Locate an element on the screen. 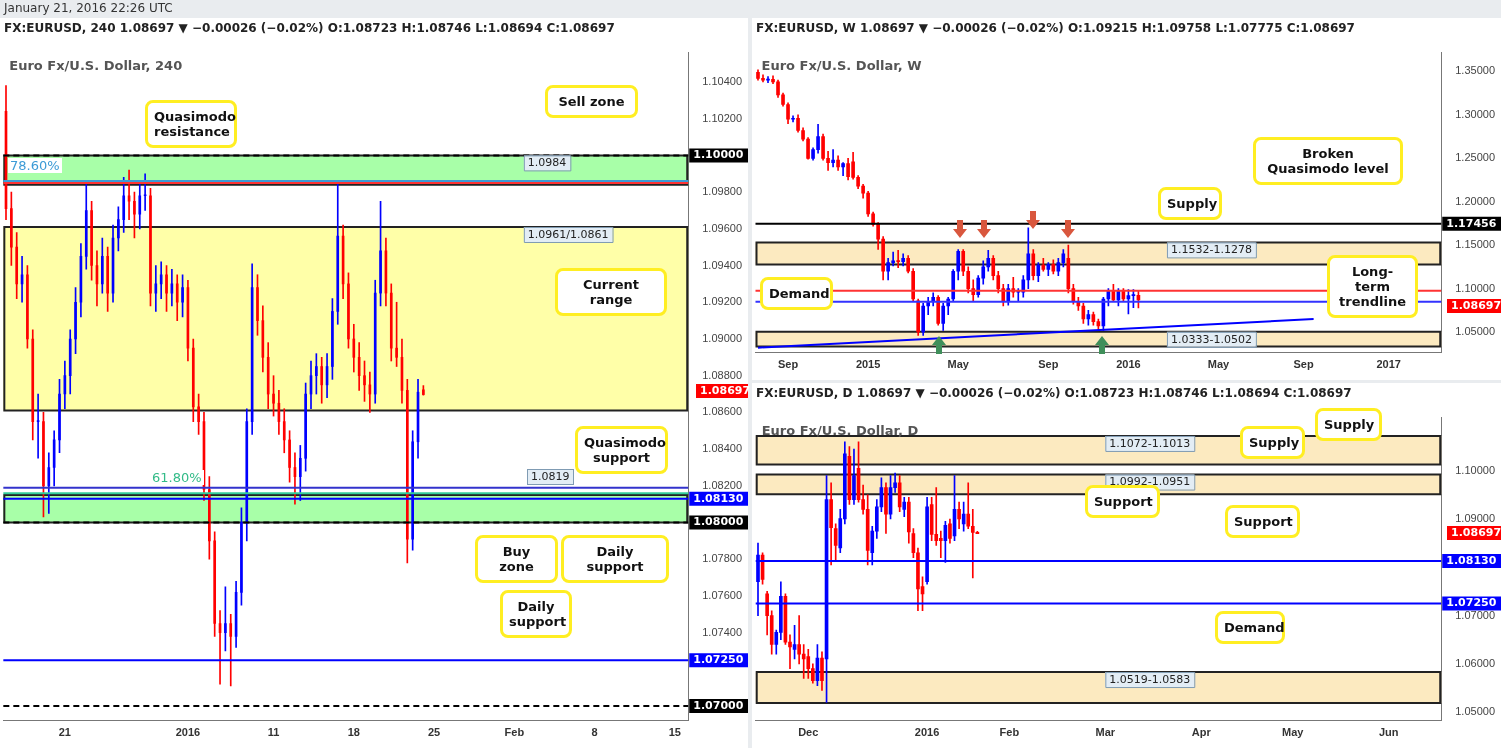  x-tick-label: 2017 is located at coordinates (1388, 364).